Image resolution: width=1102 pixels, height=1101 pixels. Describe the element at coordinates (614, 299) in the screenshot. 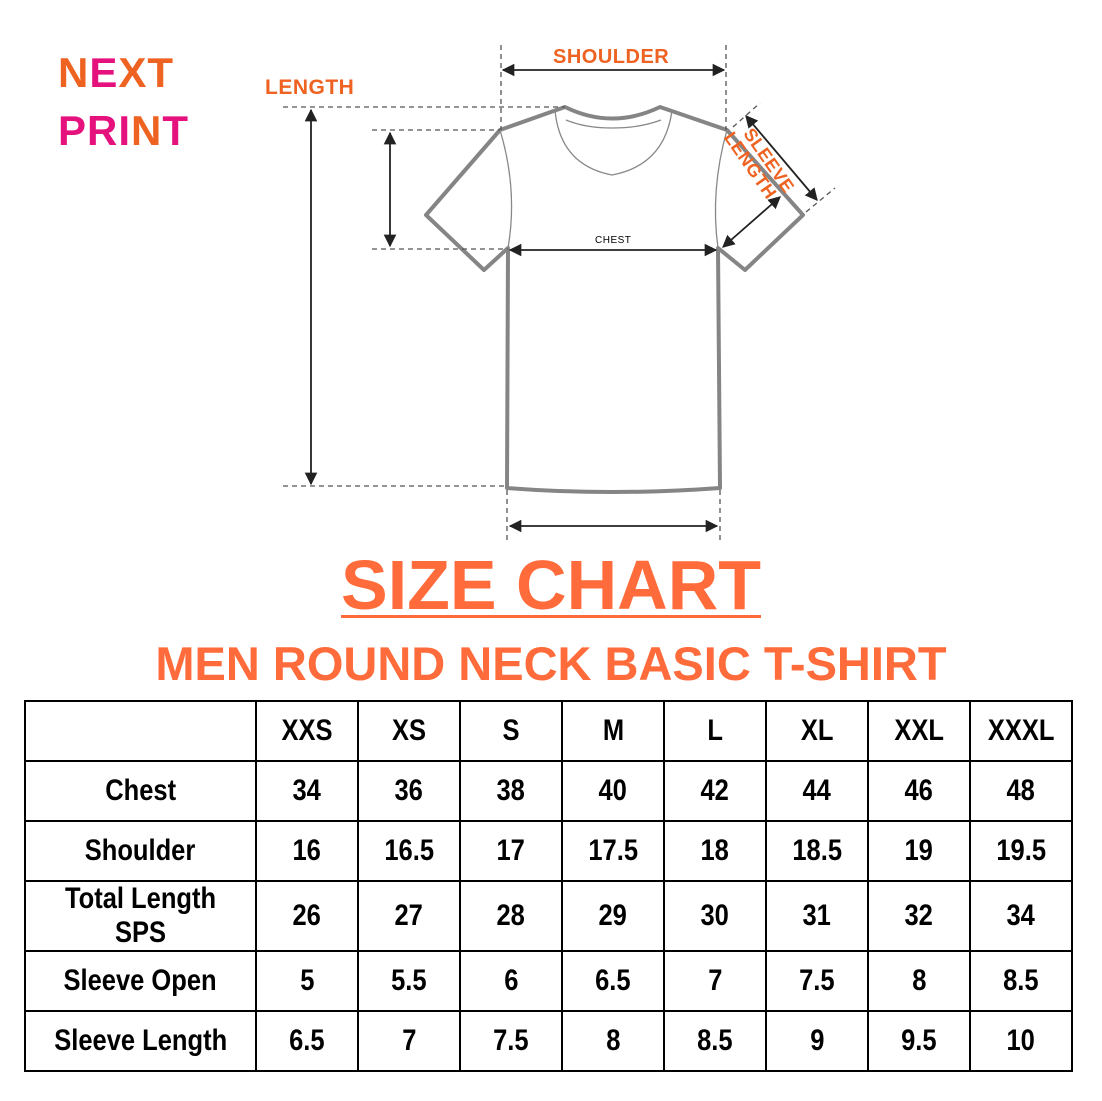

I see `tshirt-outline` at that location.